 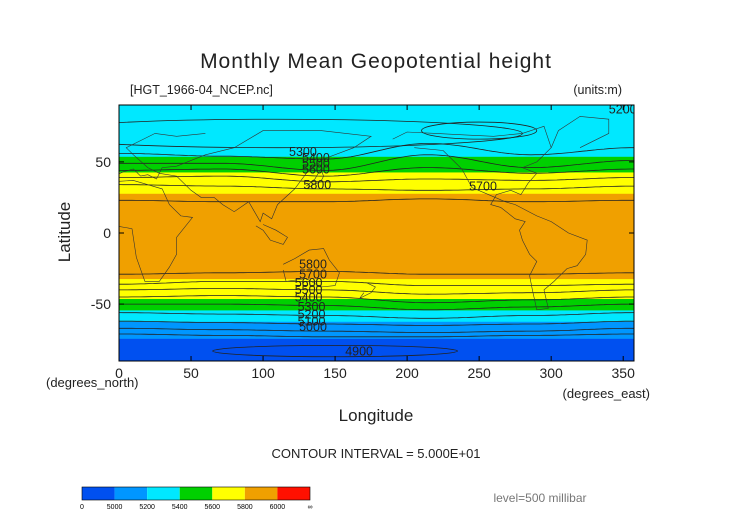 What do you see at coordinates (278, 507) in the screenshot?
I see `color-bar-label: 6000` at bounding box center [278, 507].